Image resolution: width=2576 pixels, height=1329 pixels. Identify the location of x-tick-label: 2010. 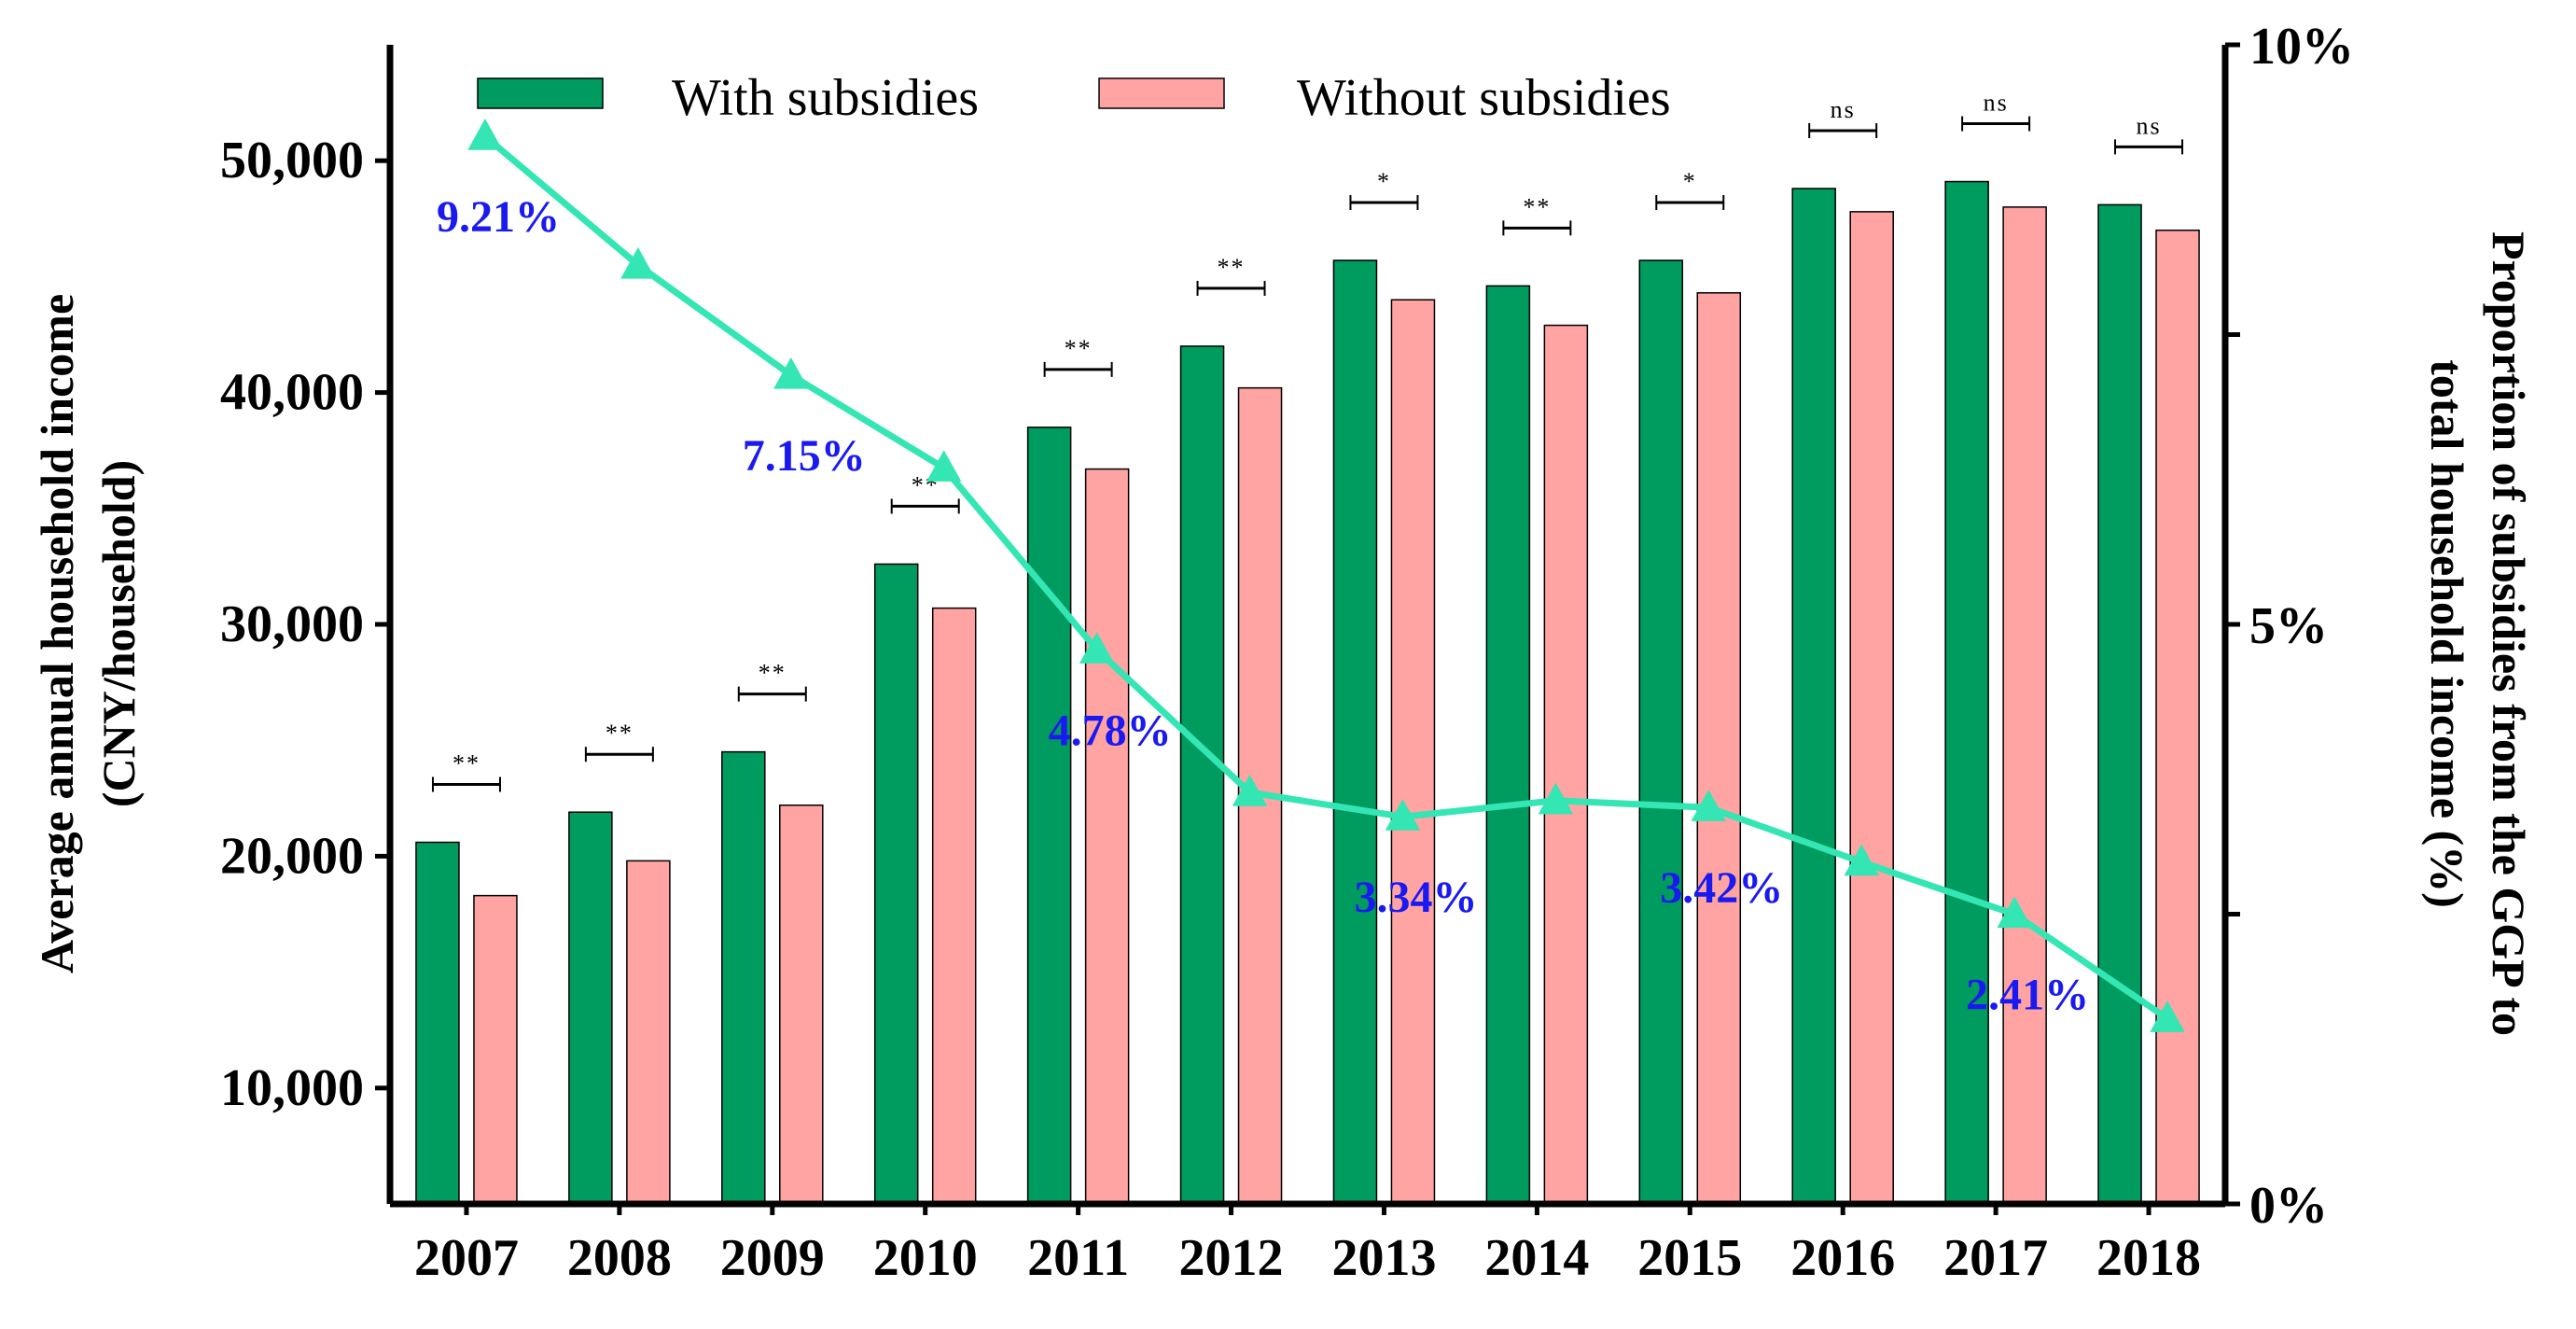
(925, 1258).